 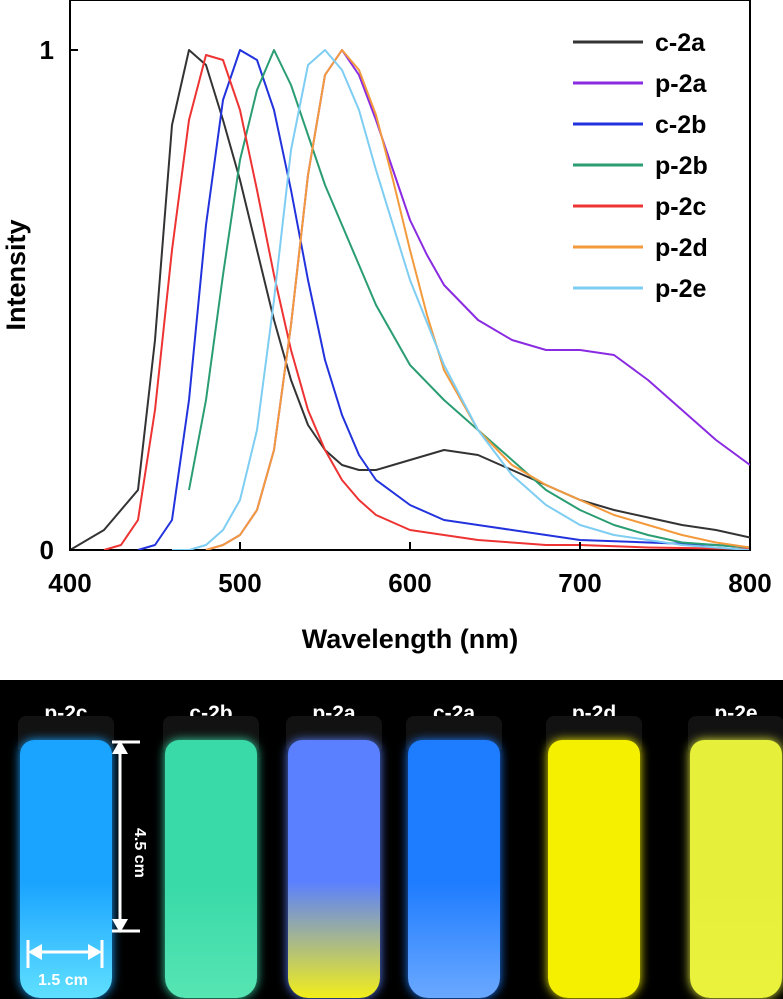 What do you see at coordinates (83, 854) in the screenshot?
I see `dimension-arrows` at bounding box center [83, 854].